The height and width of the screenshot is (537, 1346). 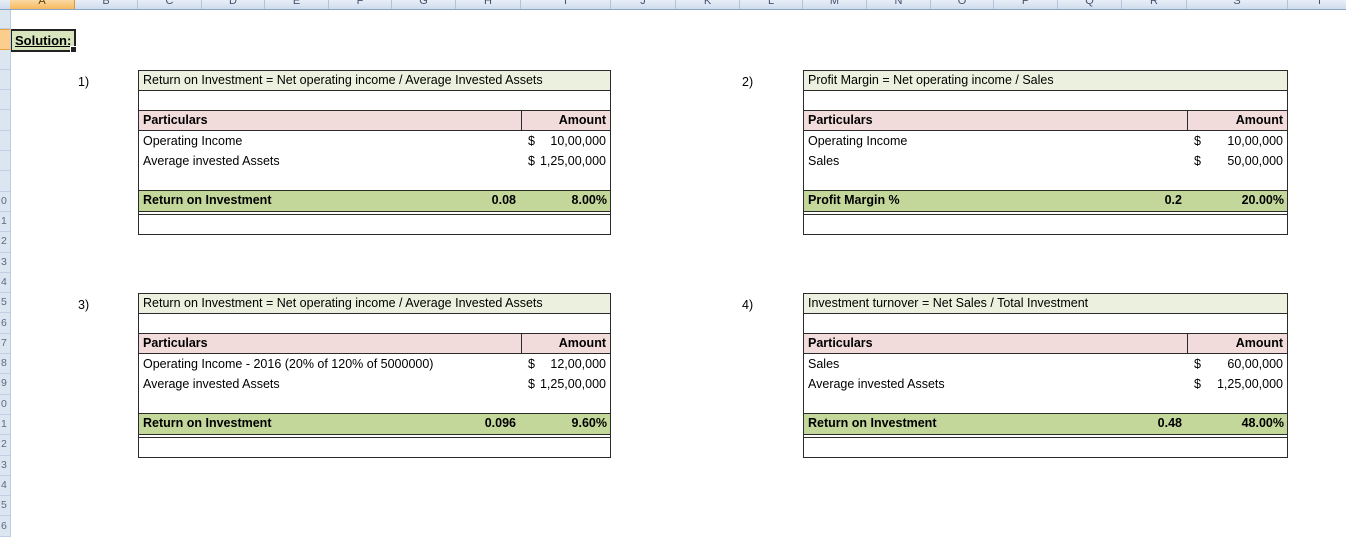 I want to click on row-header-16: 6, so click(x=5, y=324).